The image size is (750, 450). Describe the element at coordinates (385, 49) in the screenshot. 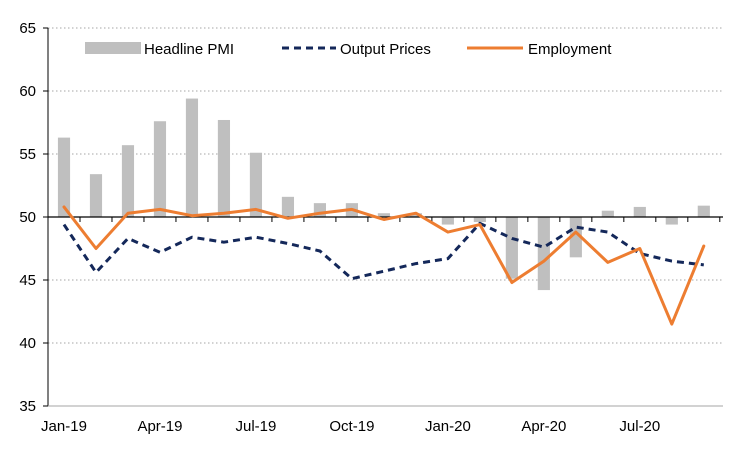

I see `legend-label-output-prices: Output Prices` at that location.